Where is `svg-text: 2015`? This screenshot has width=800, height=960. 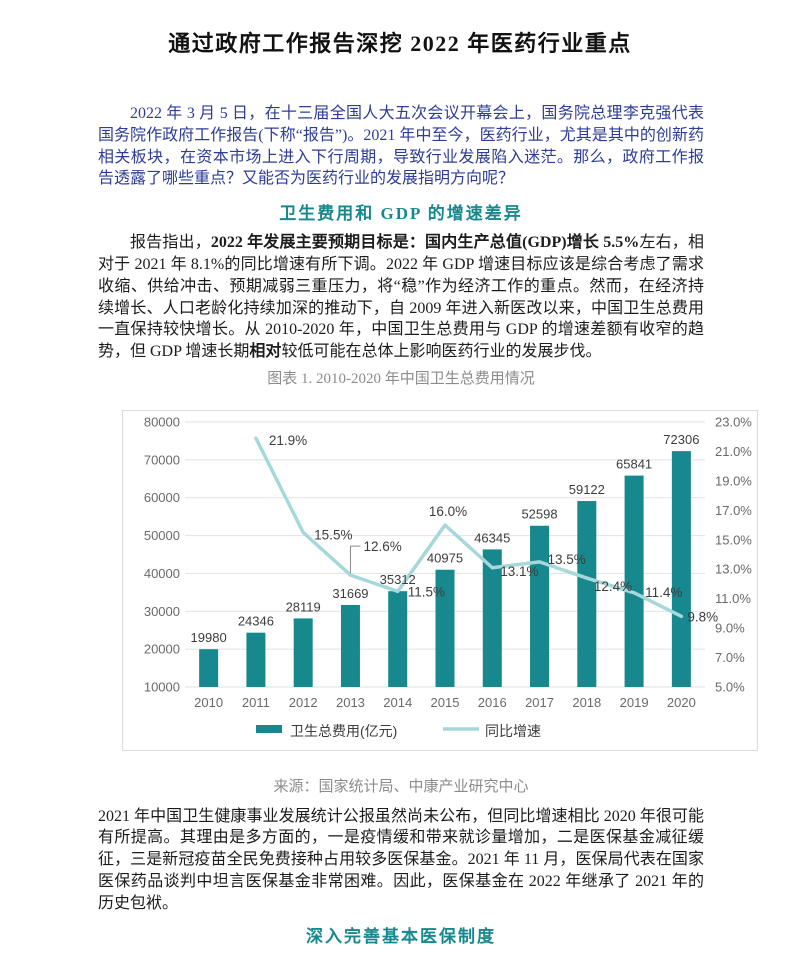
svg-text: 2015 is located at coordinates (445, 702).